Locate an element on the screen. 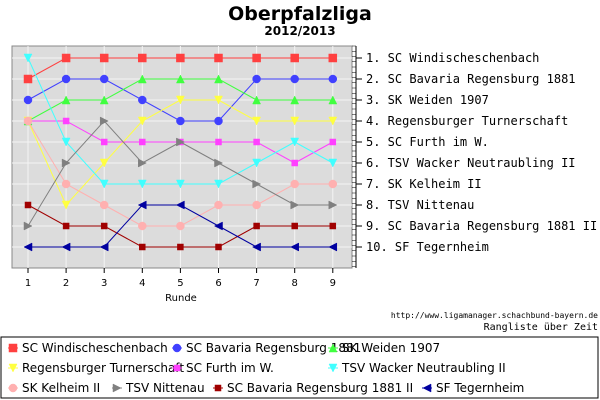 This screenshot has width=600, height=400. x-tick-label: 7 is located at coordinates (256, 283).